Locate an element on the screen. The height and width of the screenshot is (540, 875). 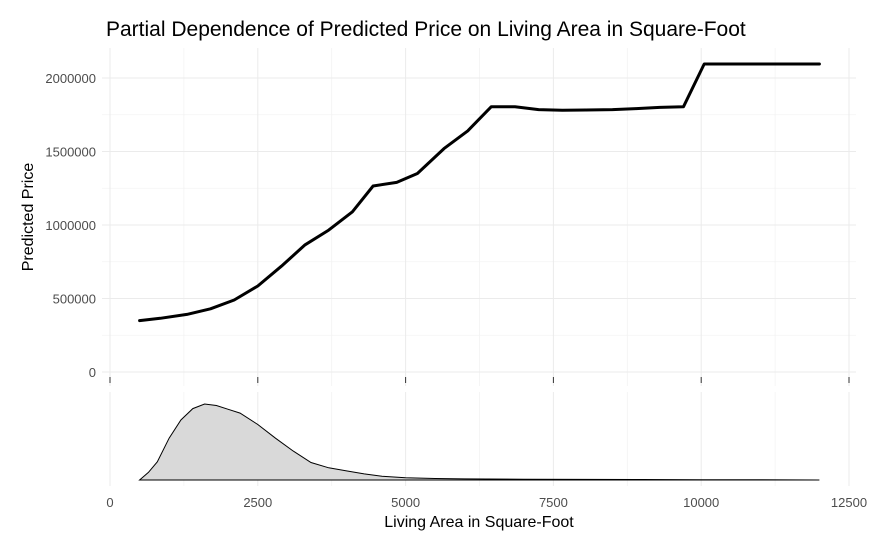
living-area-density is located at coordinates (479, 442).